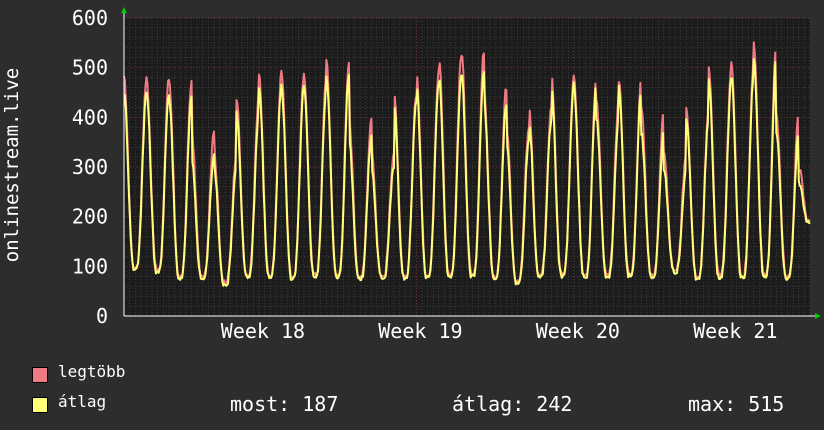 The width and height of the screenshot is (824, 430). Describe the element at coordinates (90, 68) in the screenshot. I see `y-tick-label: 500` at that location.